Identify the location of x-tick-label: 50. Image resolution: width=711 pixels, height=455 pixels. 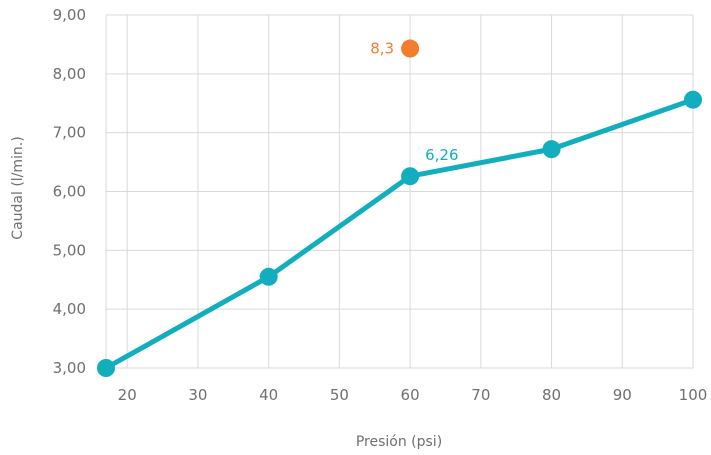
(339, 395).